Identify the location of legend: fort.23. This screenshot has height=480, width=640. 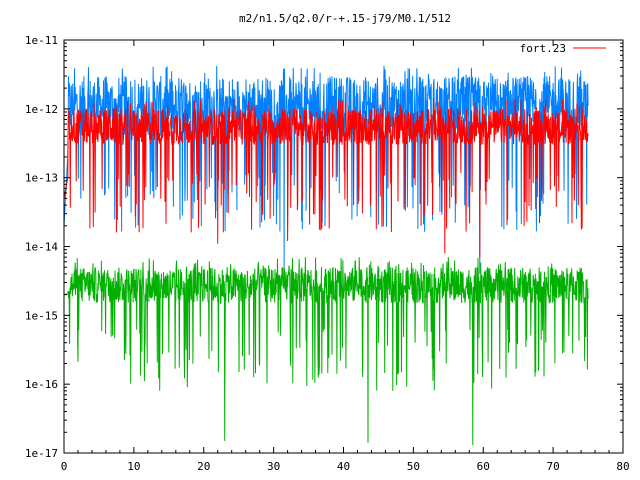
(563, 48).